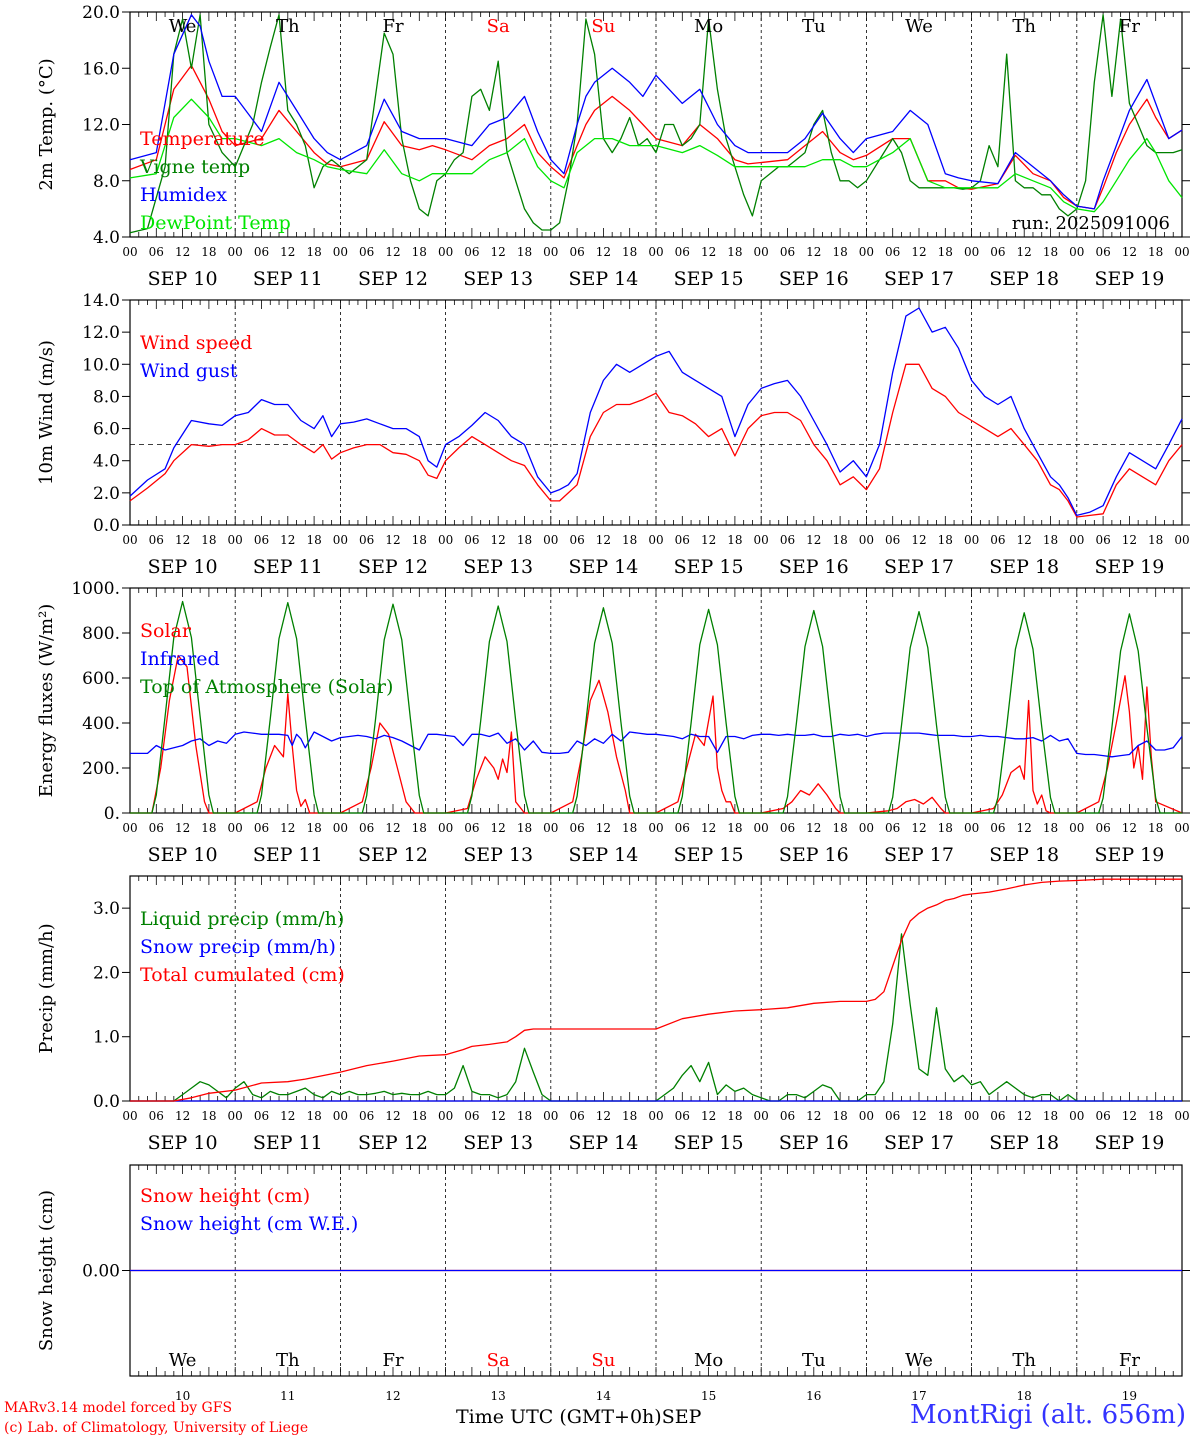  I want to click on legend-entry: DewPoint Temp, so click(215, 223).